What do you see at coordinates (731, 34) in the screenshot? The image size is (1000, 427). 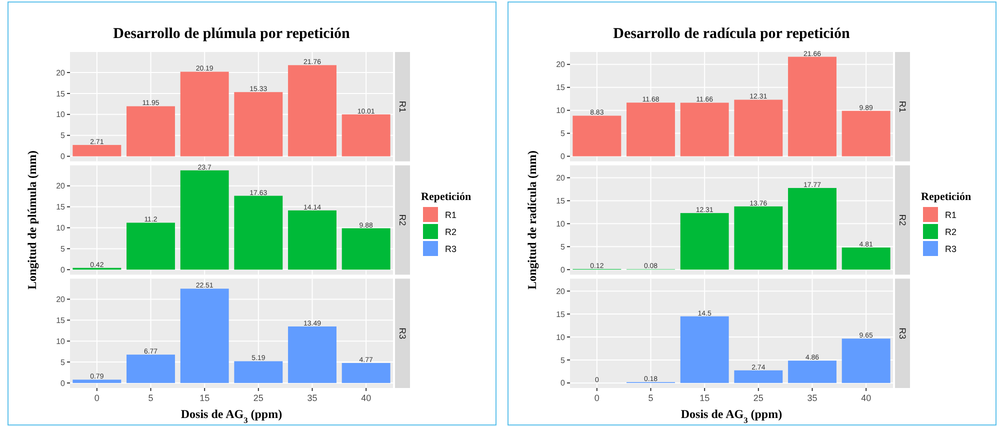 I see `chart-title: Desarrollo de radícula por repetición` at bounding box center [731, 34].